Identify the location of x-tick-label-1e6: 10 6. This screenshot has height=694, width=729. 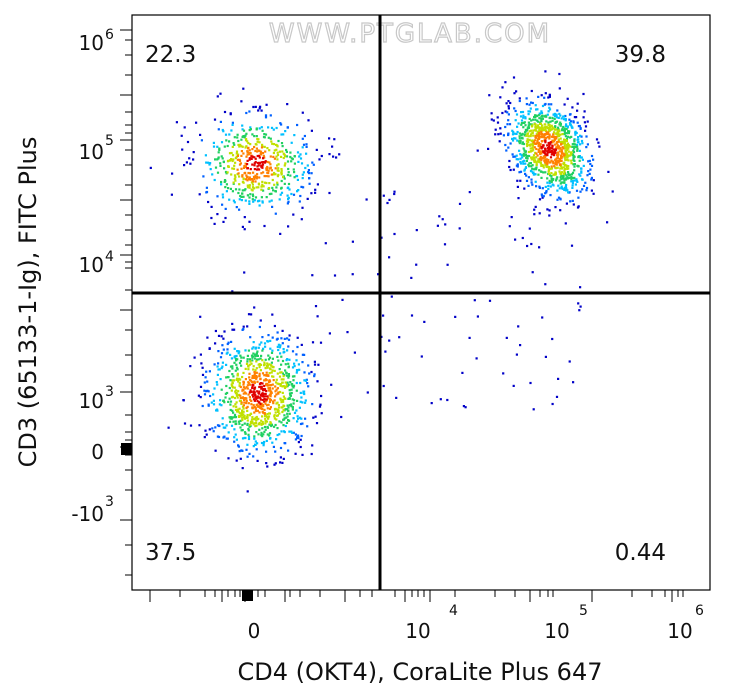
(685, 623).